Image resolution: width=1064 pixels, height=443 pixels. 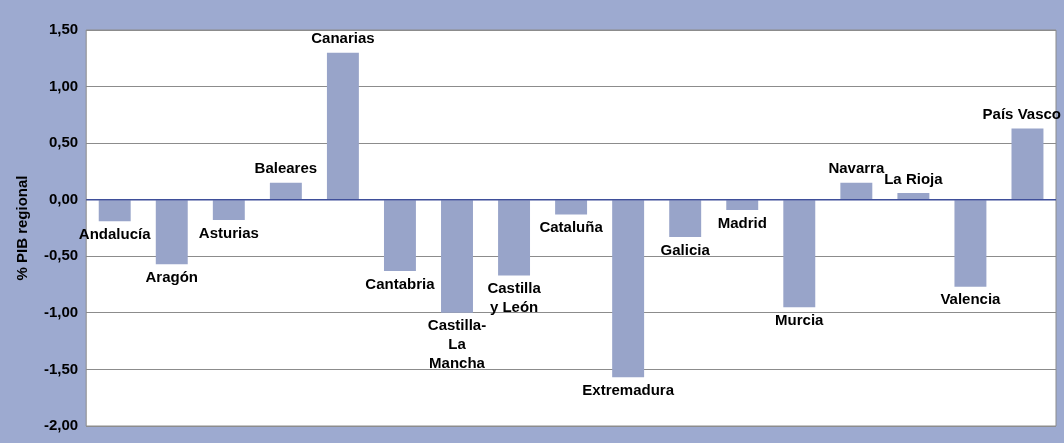 What do you see at coordinates (514, 297) in the screenshot?
I see `x-tick-label: Castilla y León` at bounding box center [514, 297].